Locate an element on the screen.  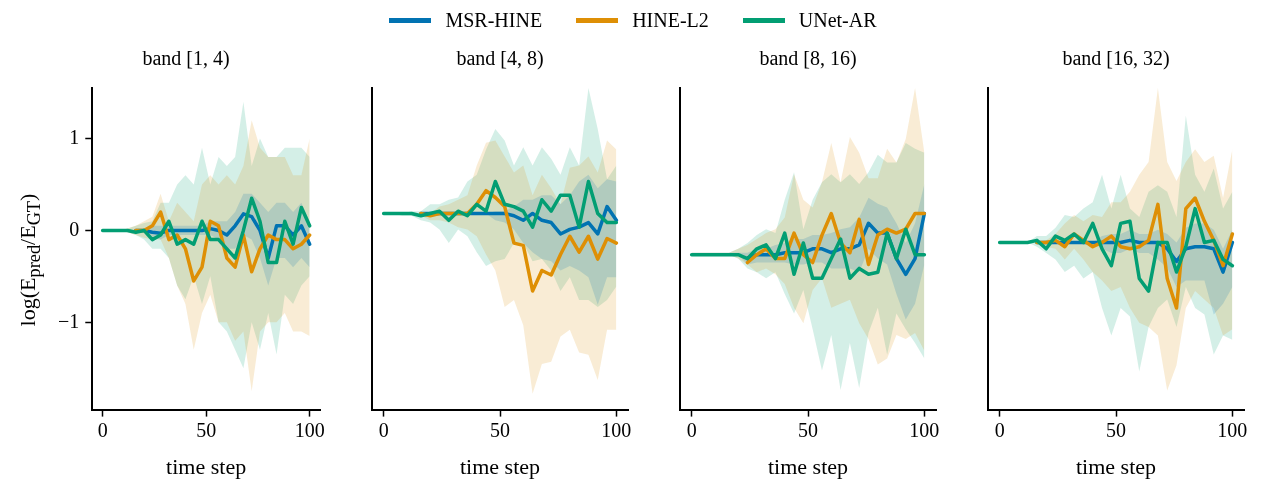
legend-label: UNet-AR is located at coordinates (837, 20).